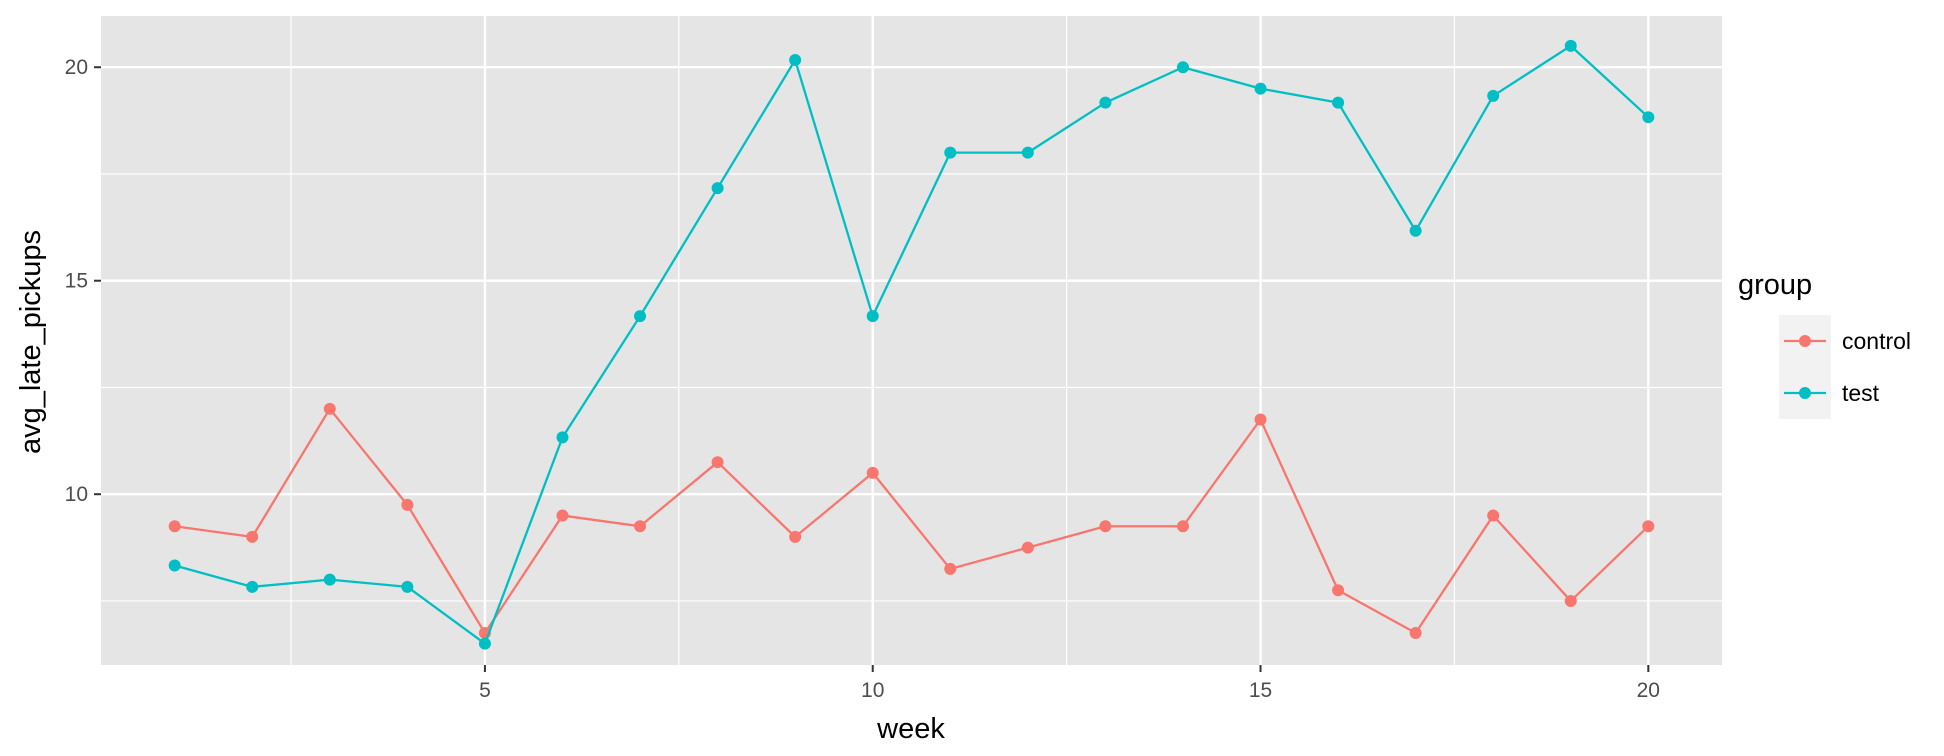 Image resolution: width=1944 pixels, height=756 pixels. What do you see at coordinates (1829, 393) in the screenshot?
I see `legend-item-test: test` at bounding box center [1829, 393].